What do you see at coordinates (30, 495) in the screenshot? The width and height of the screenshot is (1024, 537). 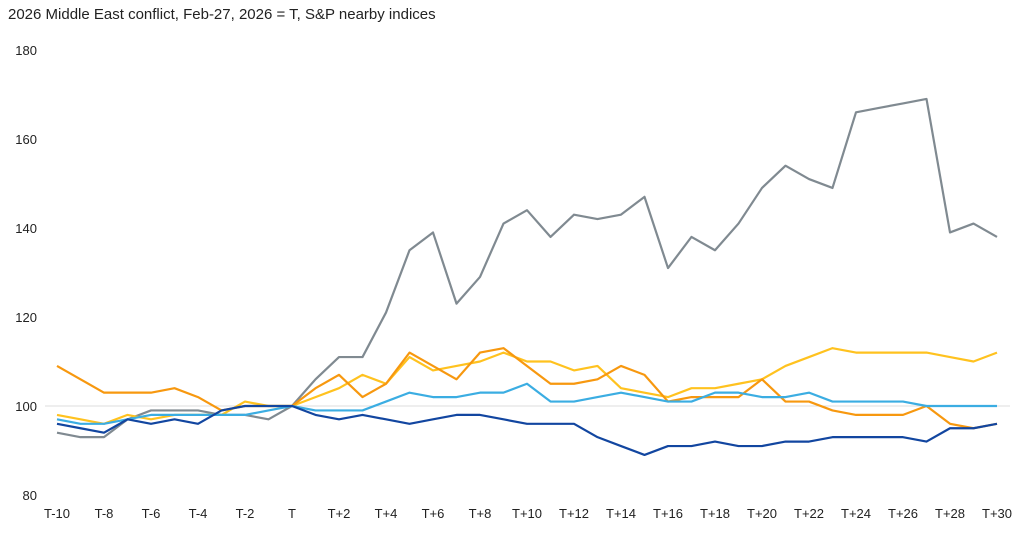 I see `y-tick-label: 80` at bounding box center [30, 495].